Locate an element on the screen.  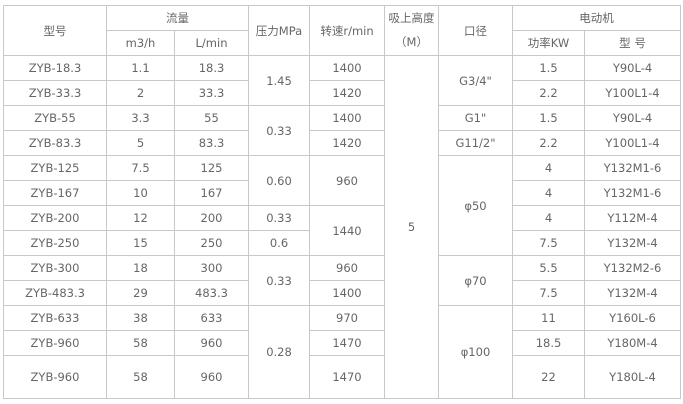
table-cell: ZYB-18.3 is located at coordinates (55, 68).